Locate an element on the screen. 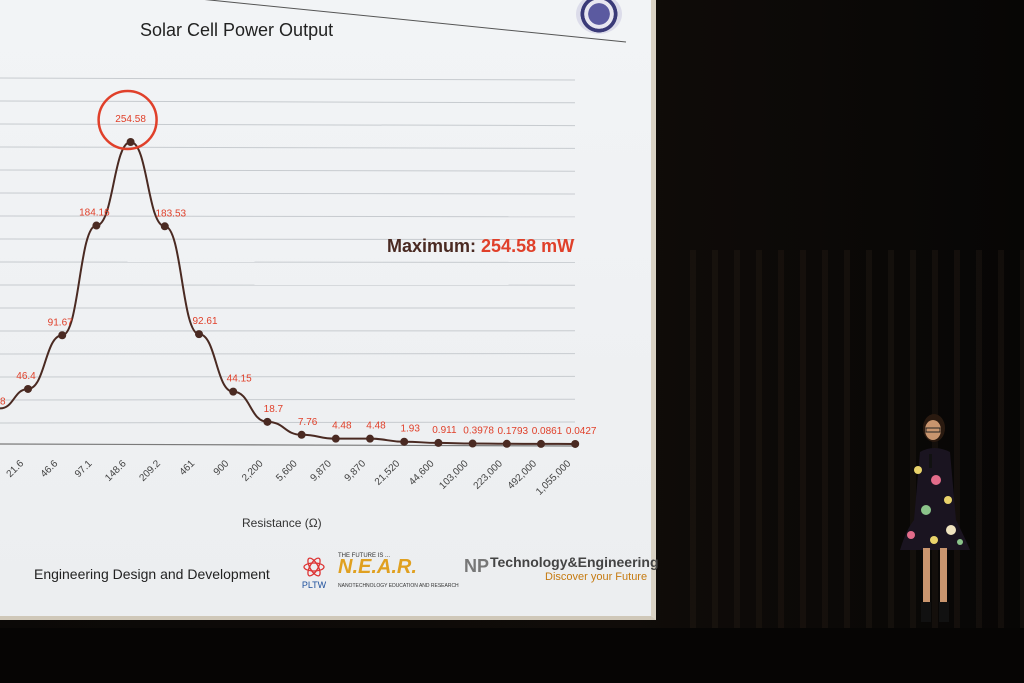 Image resolution: width=1024 pixels, height=683 pixels. maximum-annotation: Maximum: 254.58 mW is located at coordinates (480, 246).